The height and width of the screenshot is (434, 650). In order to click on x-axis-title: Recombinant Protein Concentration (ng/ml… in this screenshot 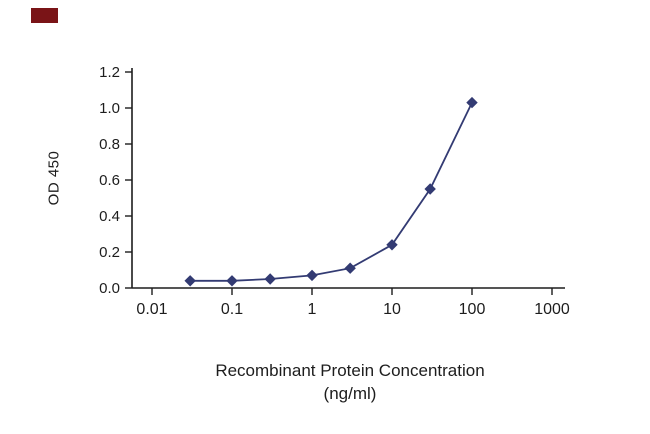, I will do `click(350, 383)`.